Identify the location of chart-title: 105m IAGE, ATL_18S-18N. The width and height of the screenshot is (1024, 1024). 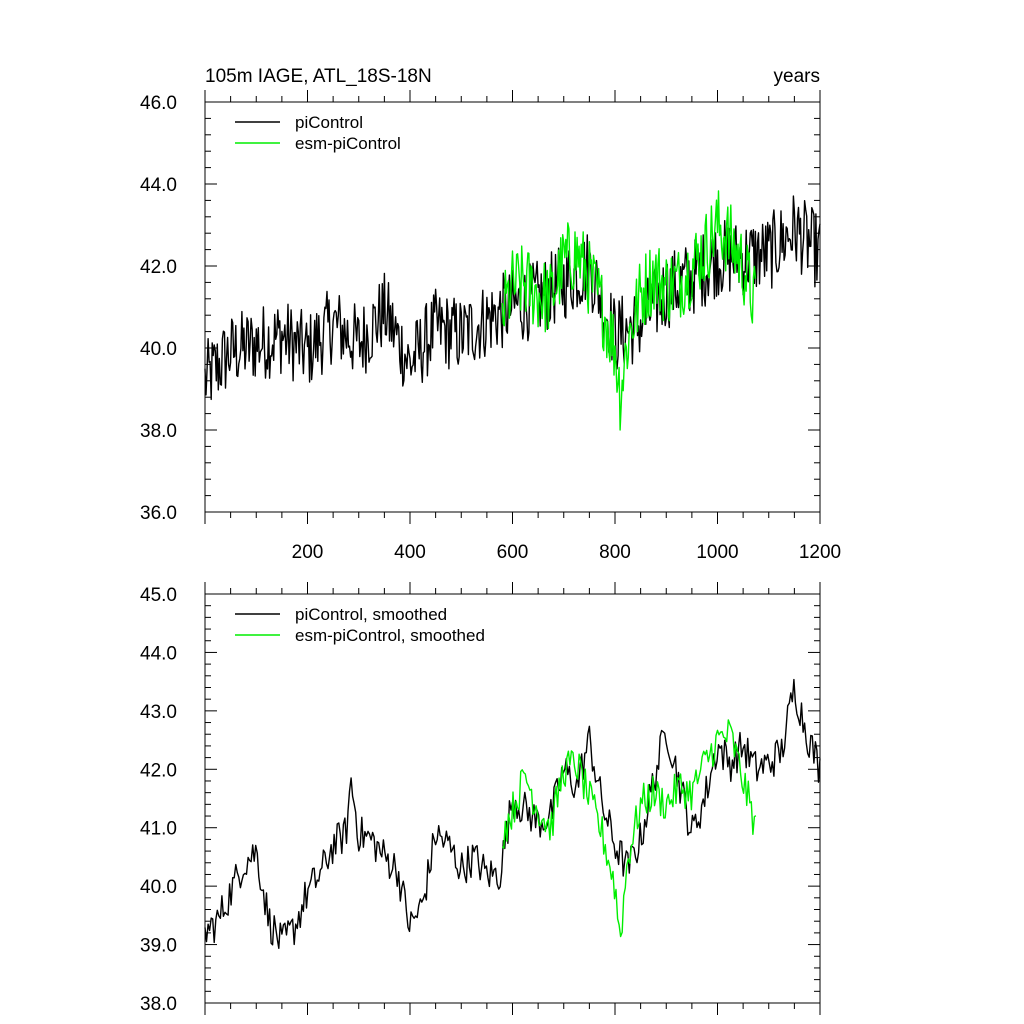
(318, 76).